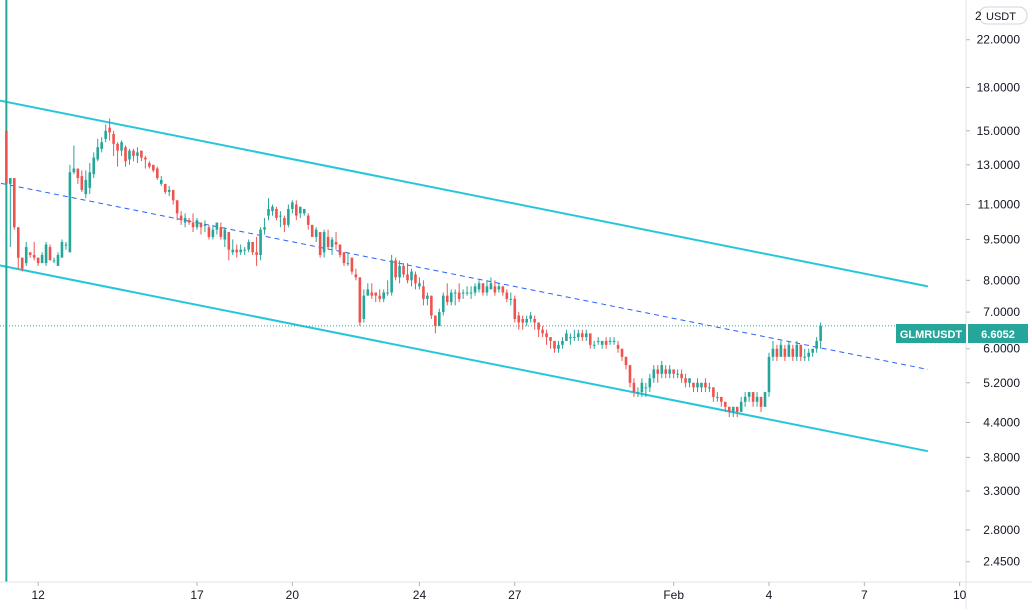  I want to click on currency-badge-box, so click(1003, 15).